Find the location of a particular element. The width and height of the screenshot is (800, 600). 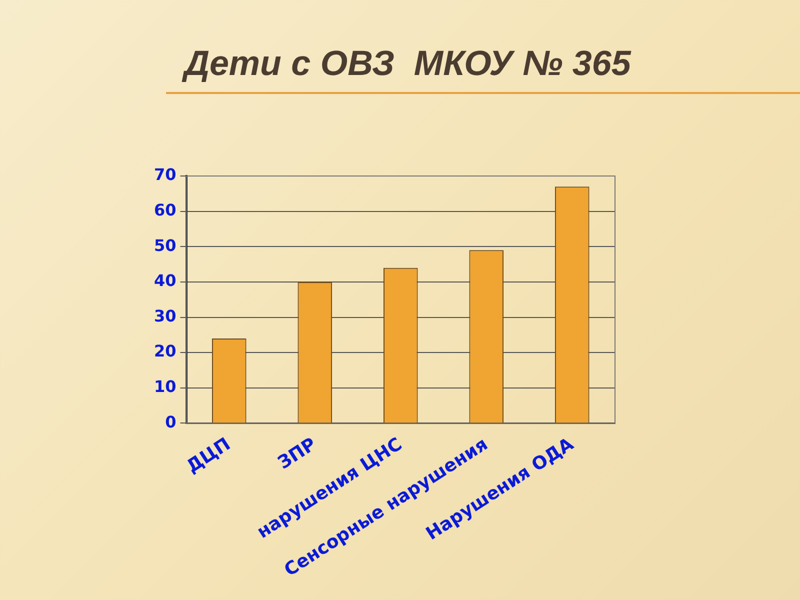

y-tick-label: 0 is located at coordinates (170, 422).